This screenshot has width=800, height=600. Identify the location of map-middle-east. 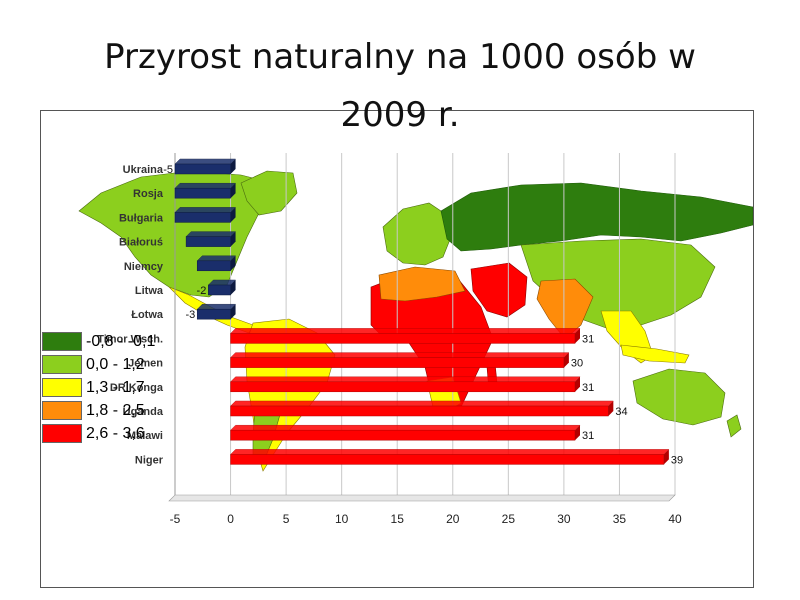
(499, 290).